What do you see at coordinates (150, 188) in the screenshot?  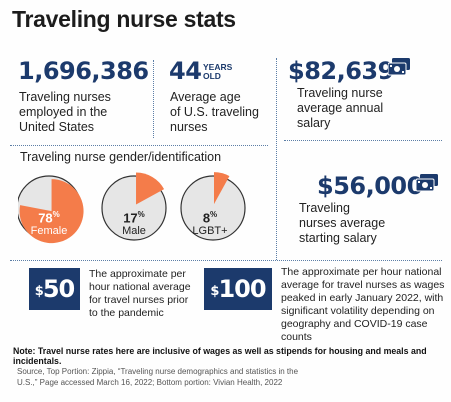 I see `pie-slice-male` at bounding box center [150, 188].